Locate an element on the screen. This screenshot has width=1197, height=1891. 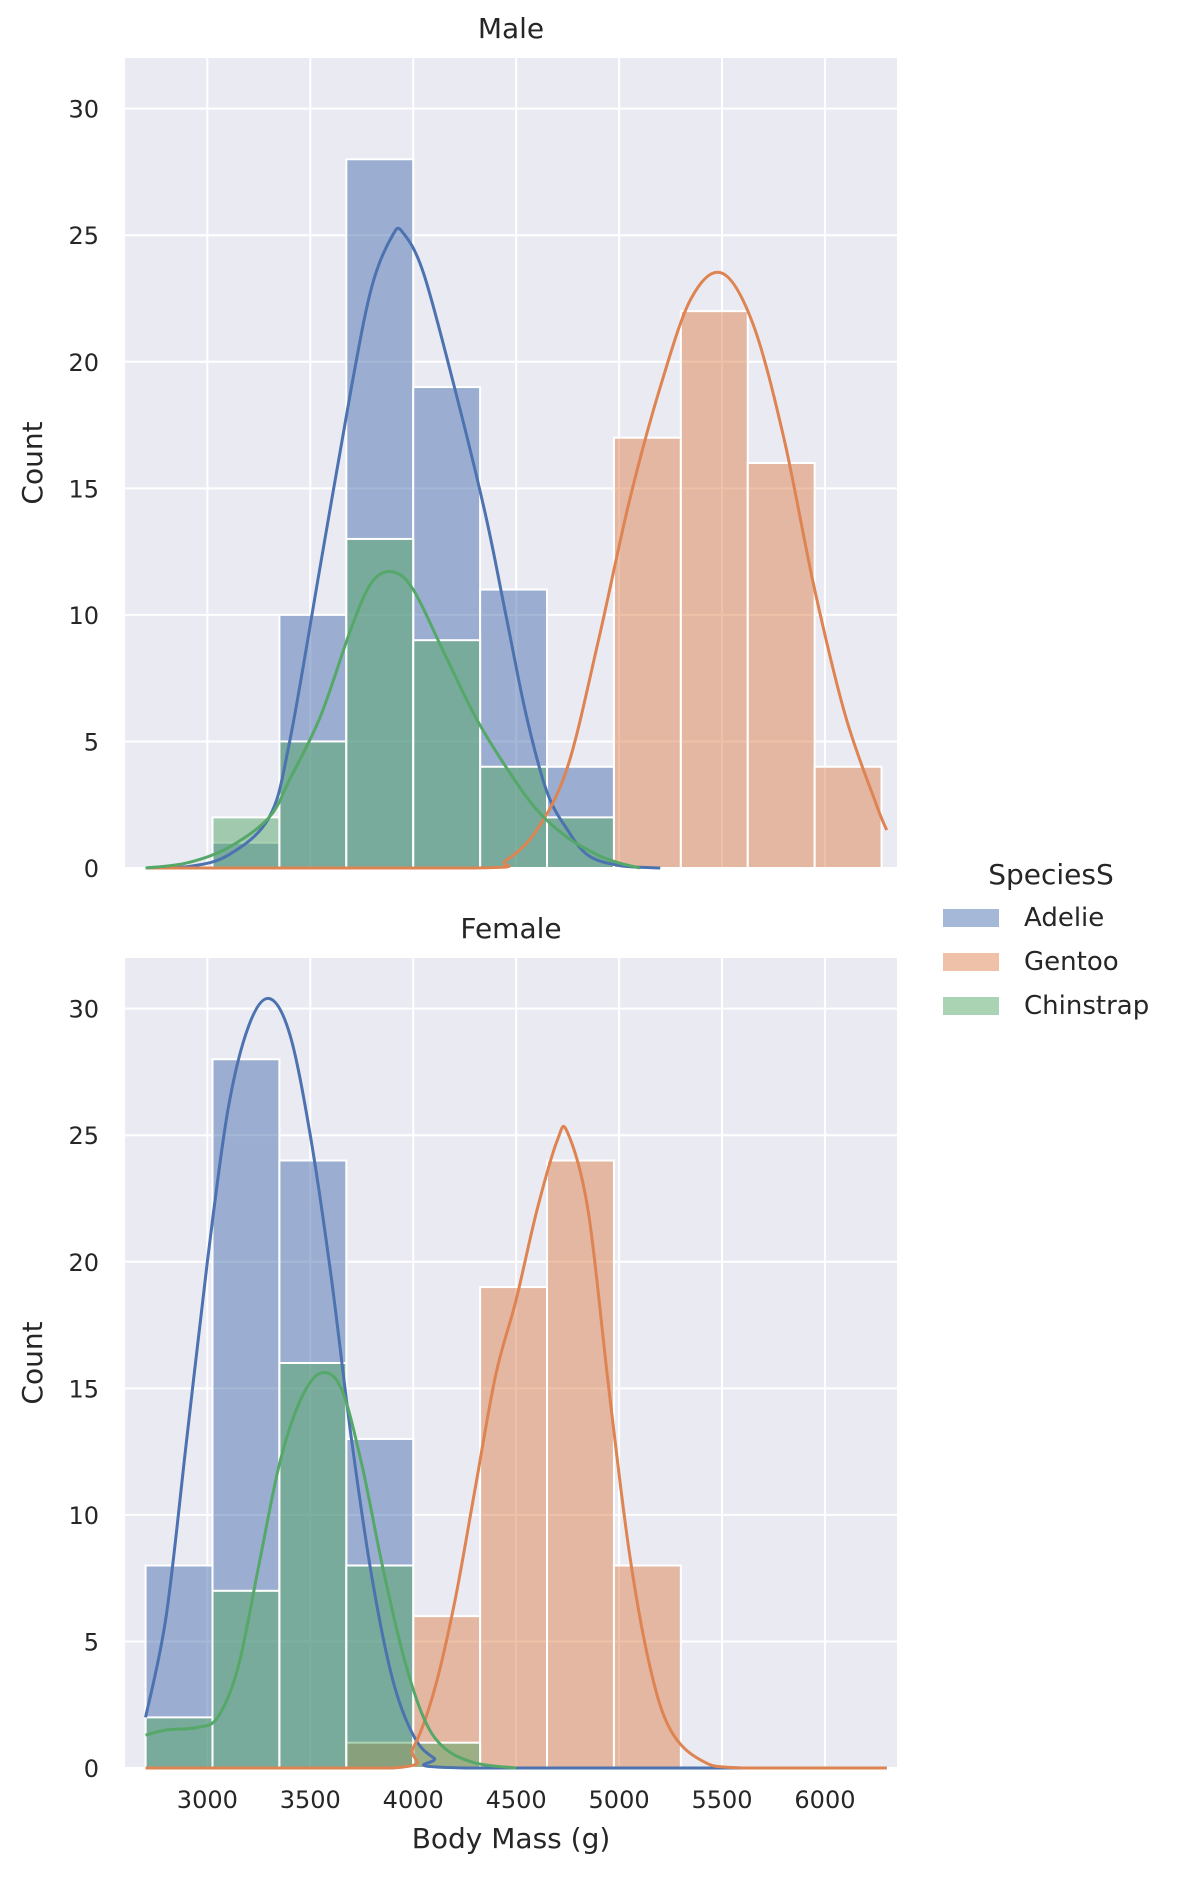
x-tick-label: 3000 is located at coordinates (207, 1800).